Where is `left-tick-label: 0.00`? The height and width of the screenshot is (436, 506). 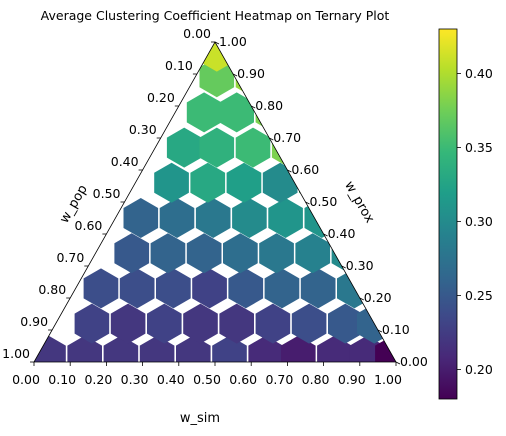 left-tick-label: 0.00 is located at coordinates (197, 33).